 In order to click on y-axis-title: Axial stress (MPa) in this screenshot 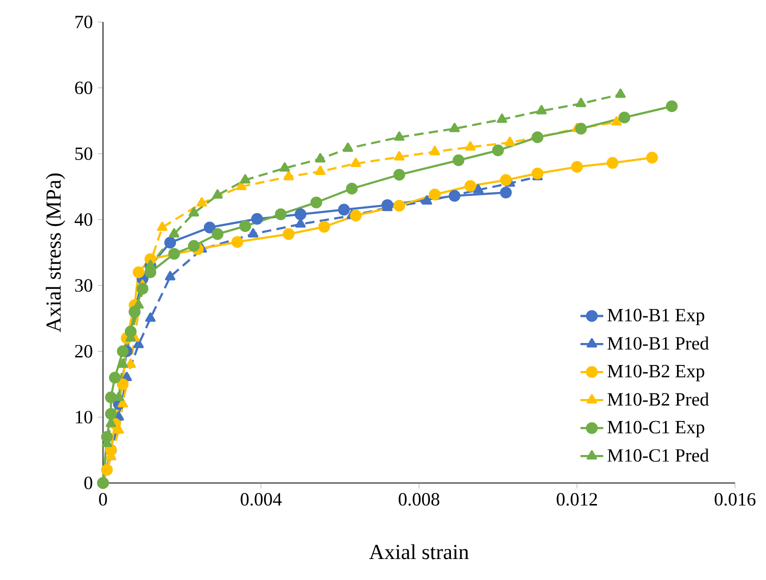, I will do `click(56, 252)`.